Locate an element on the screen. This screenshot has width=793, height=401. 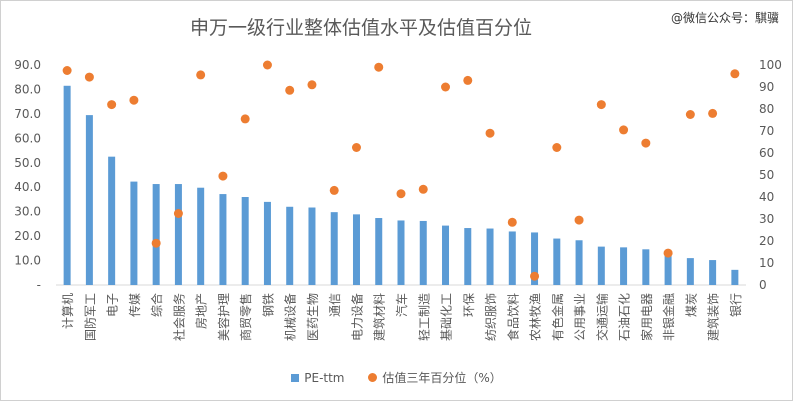
x-category-label: 通信 is located at coordinates (335, 305).